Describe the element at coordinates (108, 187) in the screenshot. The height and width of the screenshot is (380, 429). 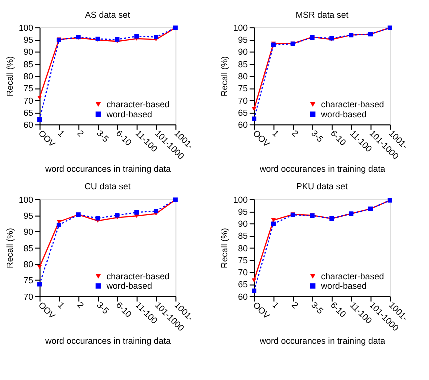
I see `chart-title: CU data set` at that location.